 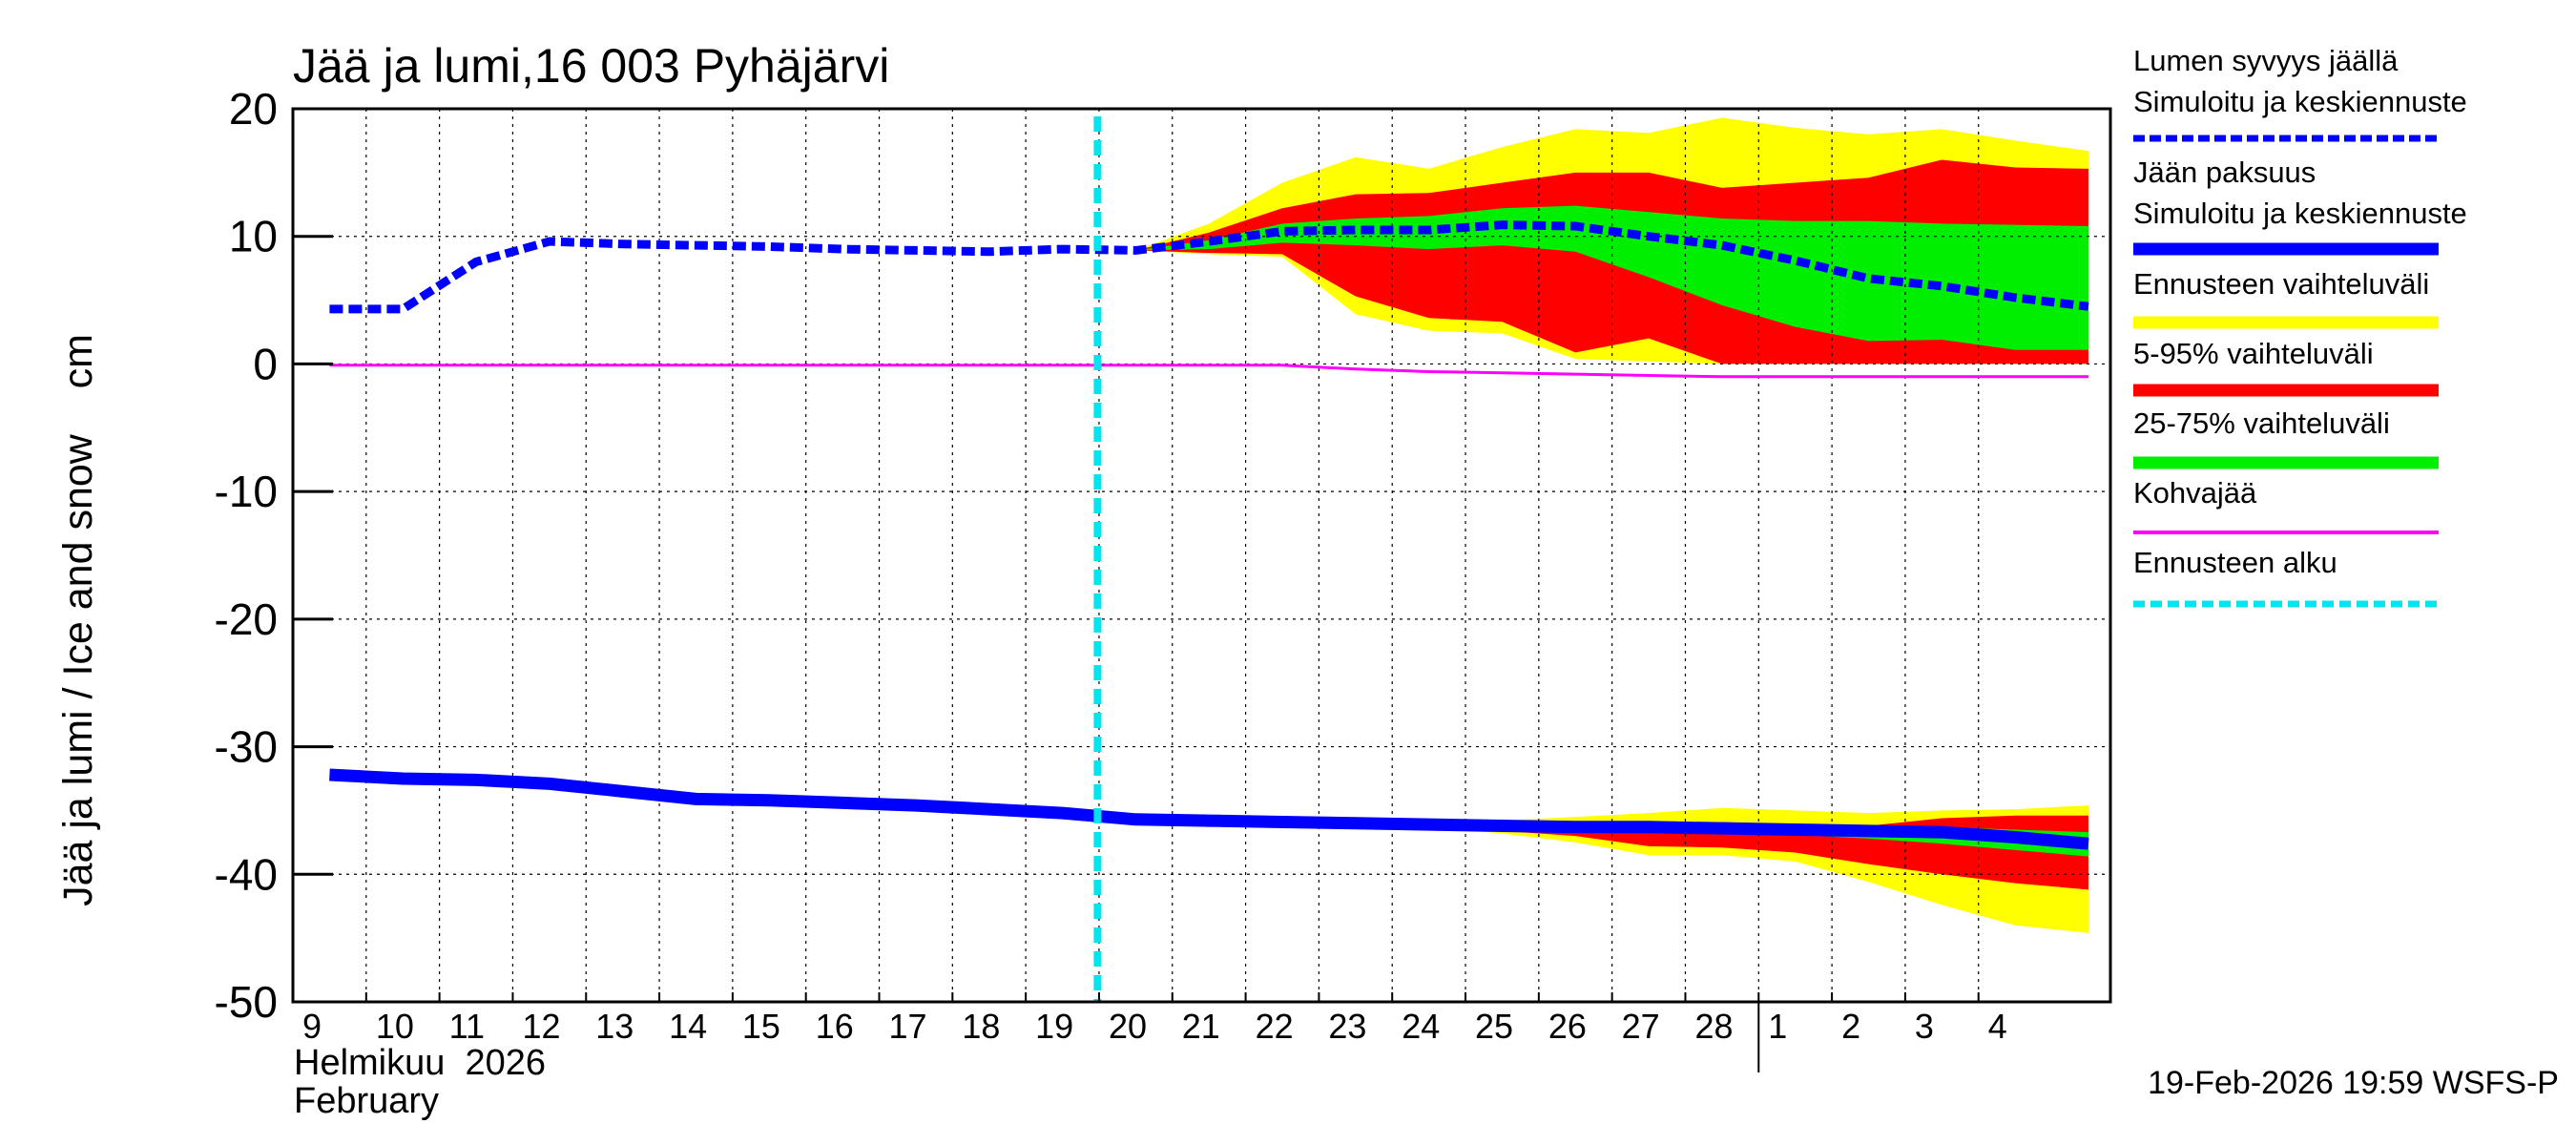 I want to click on y-tick-label: -40, so click(x=246, y=874).